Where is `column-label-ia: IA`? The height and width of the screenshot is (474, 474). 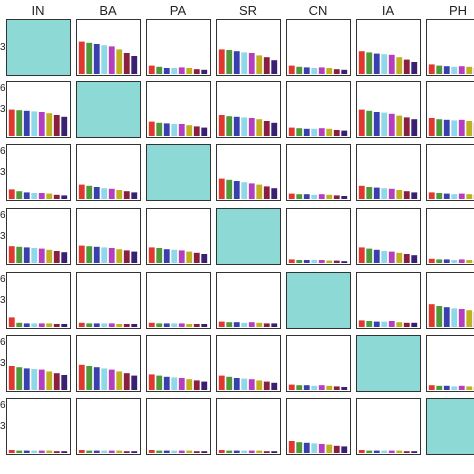
column-label-ia: IA is located at coordinates (388, 10).